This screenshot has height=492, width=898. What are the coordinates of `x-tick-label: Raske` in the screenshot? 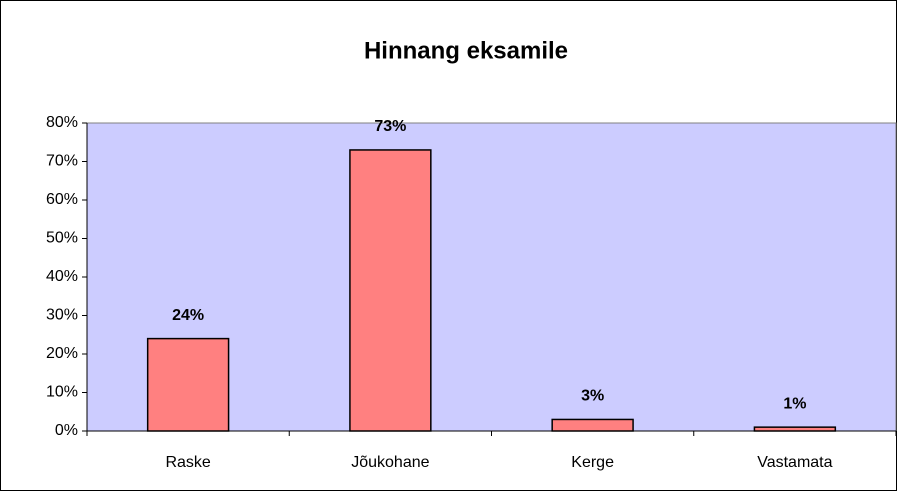 It's located at (187, 462).